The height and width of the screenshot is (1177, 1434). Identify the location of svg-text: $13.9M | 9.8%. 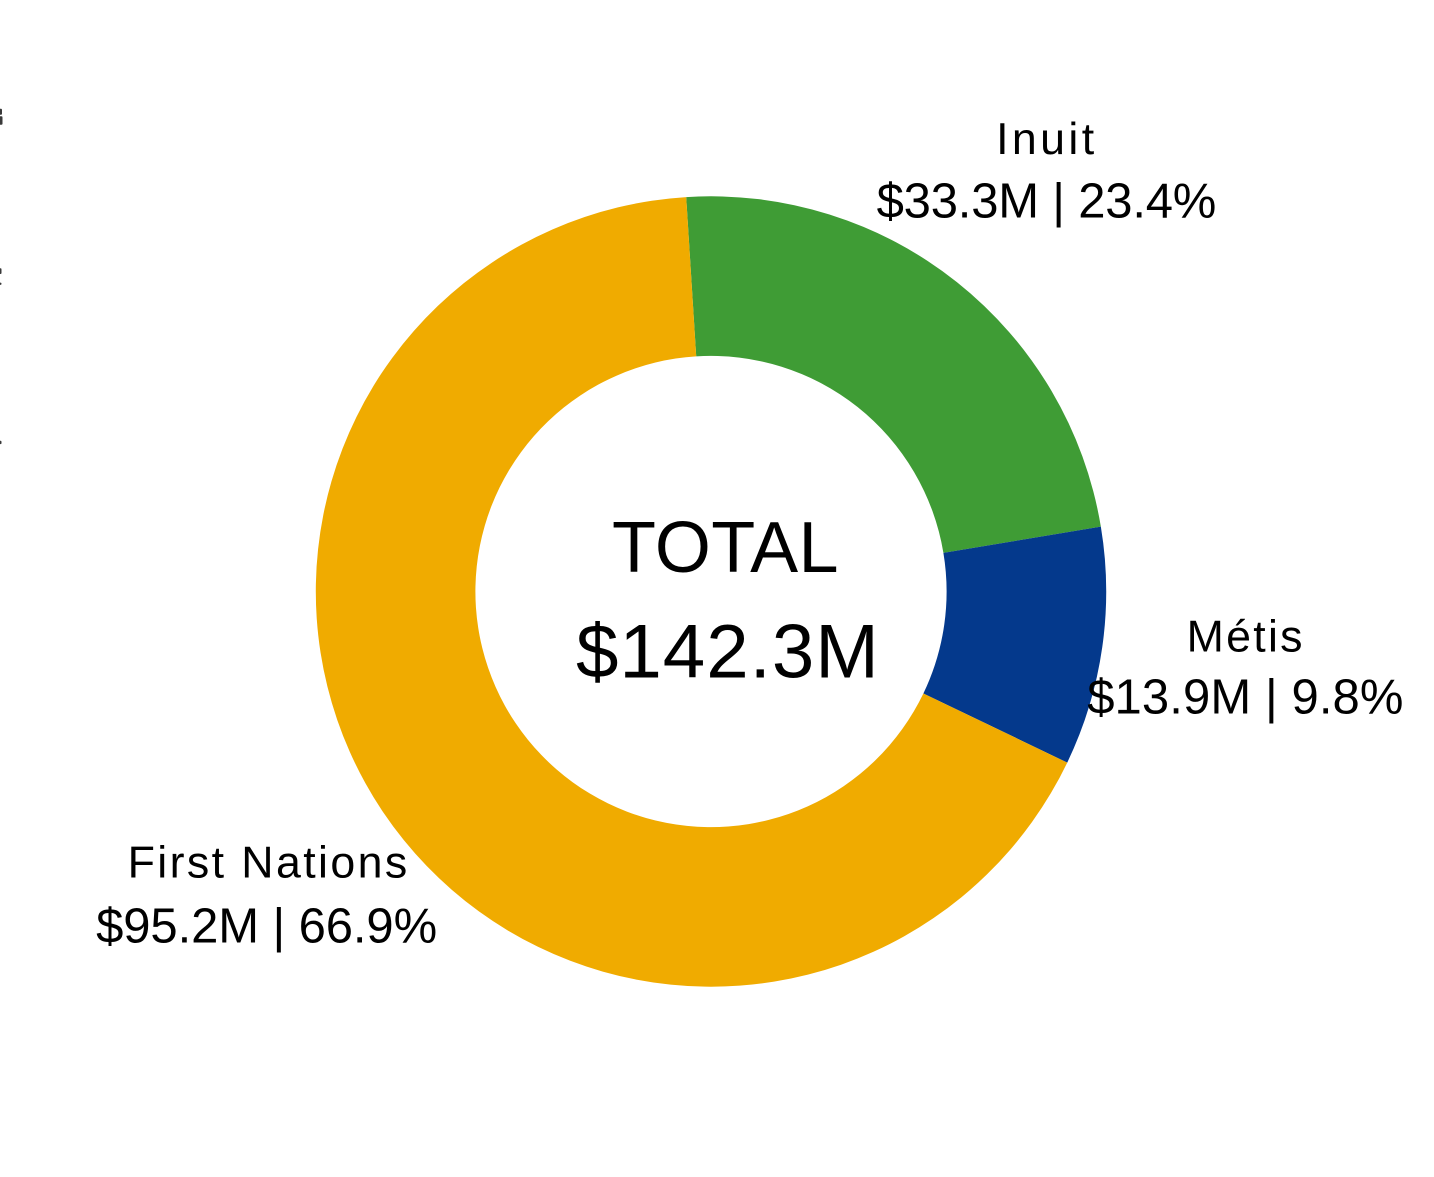
(1245, 698).